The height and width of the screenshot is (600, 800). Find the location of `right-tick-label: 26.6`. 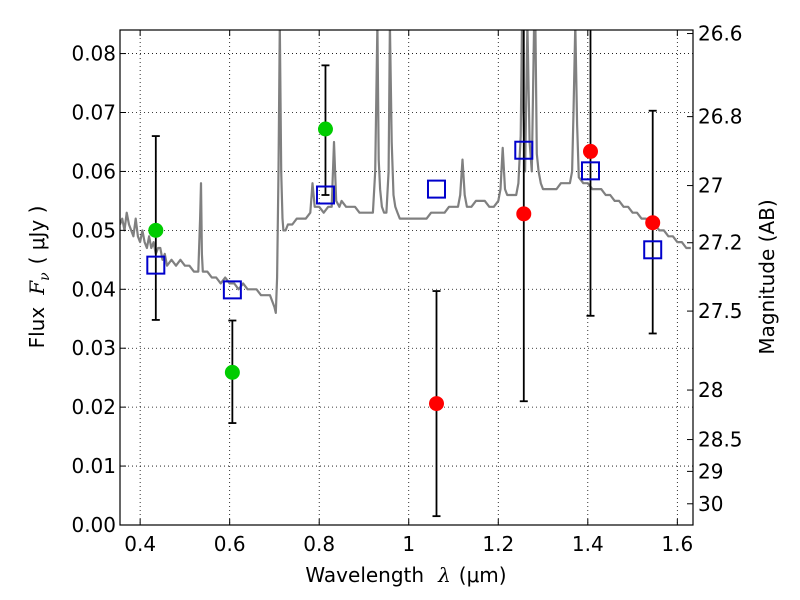

right-tick-label: 26.6 is located at coordinates (720, 34).